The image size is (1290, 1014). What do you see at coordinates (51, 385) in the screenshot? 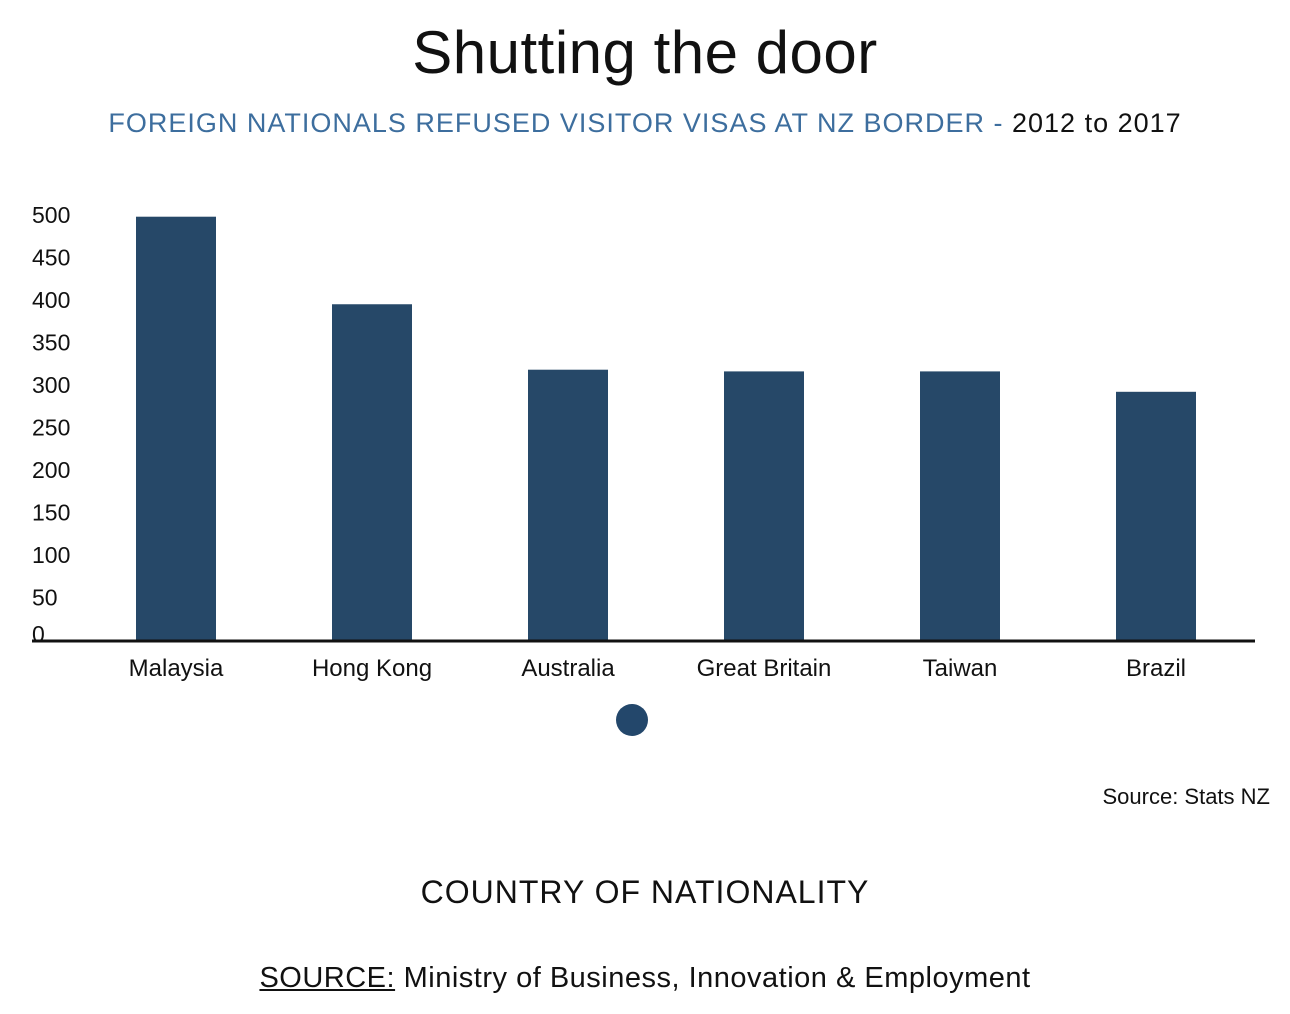
I see `y-tick-label: 300` at bounding box center [51, 385].